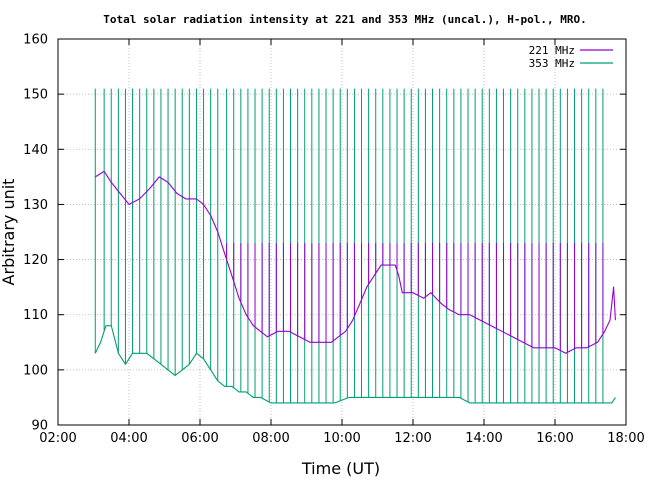  I want to click on y-tick-label: 150, so click(35, 95).